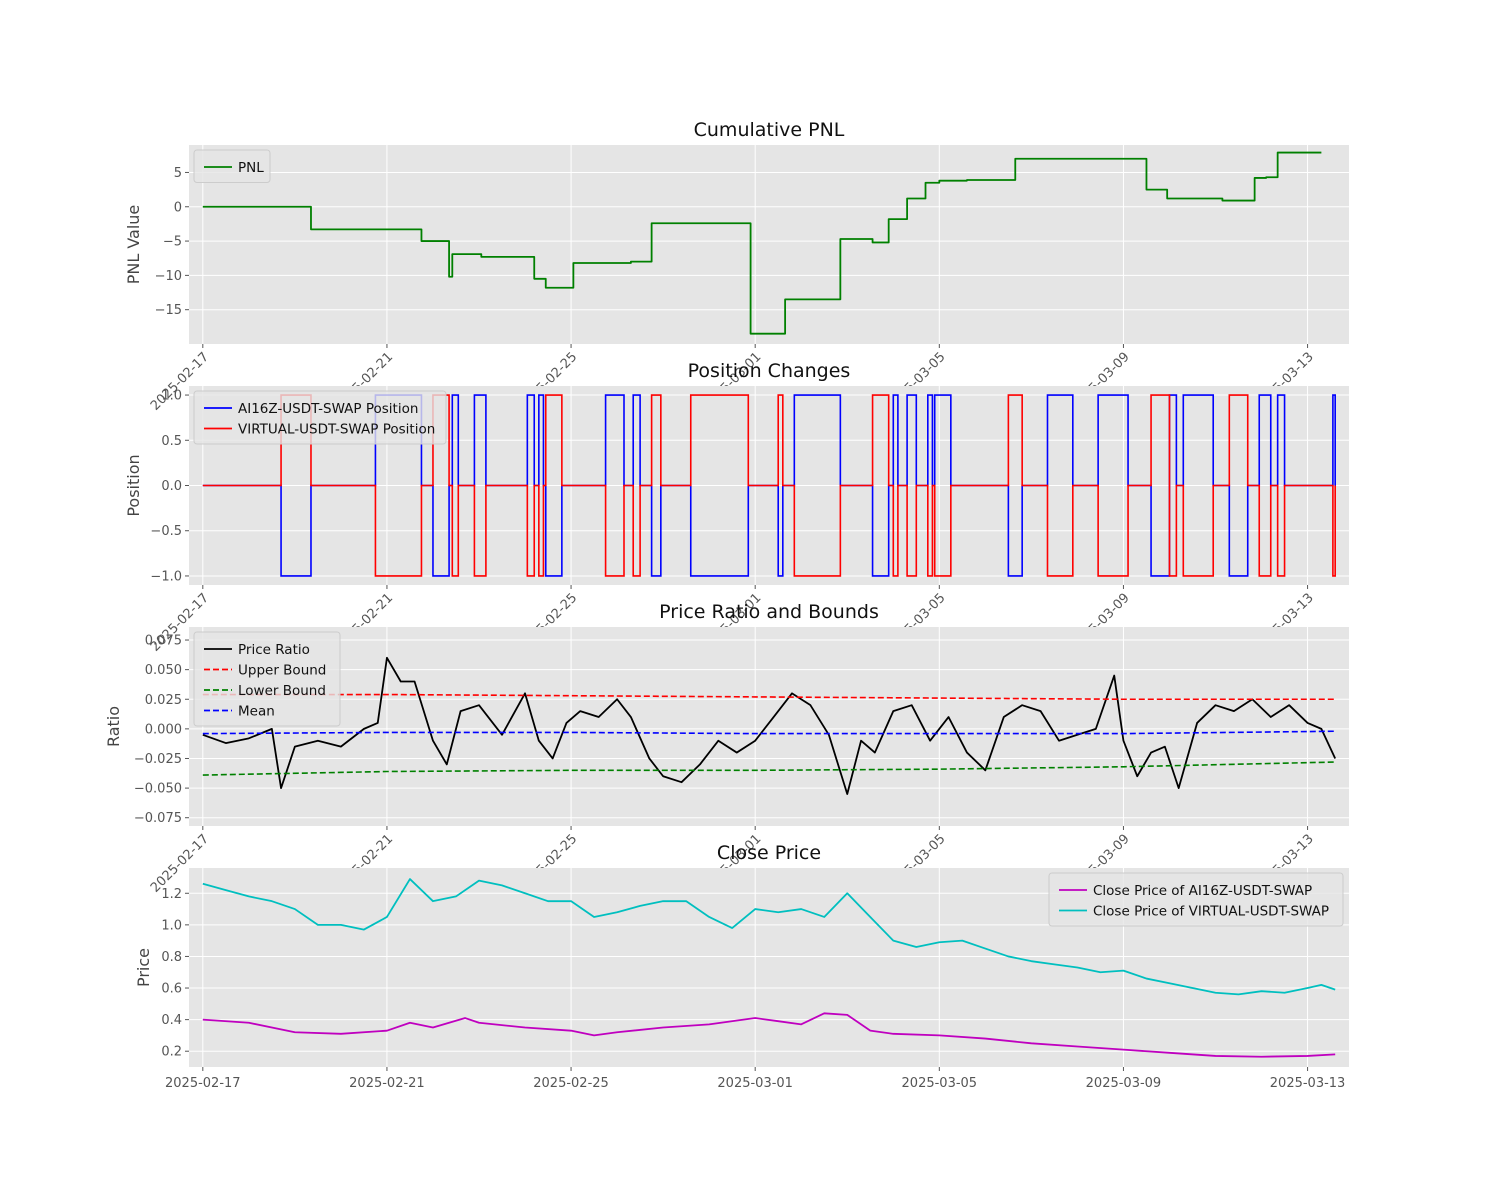  Describe the element at coordinates (940, 1083) in the screenshot. I see `x-tick-label: 2025-03-05` at that location.